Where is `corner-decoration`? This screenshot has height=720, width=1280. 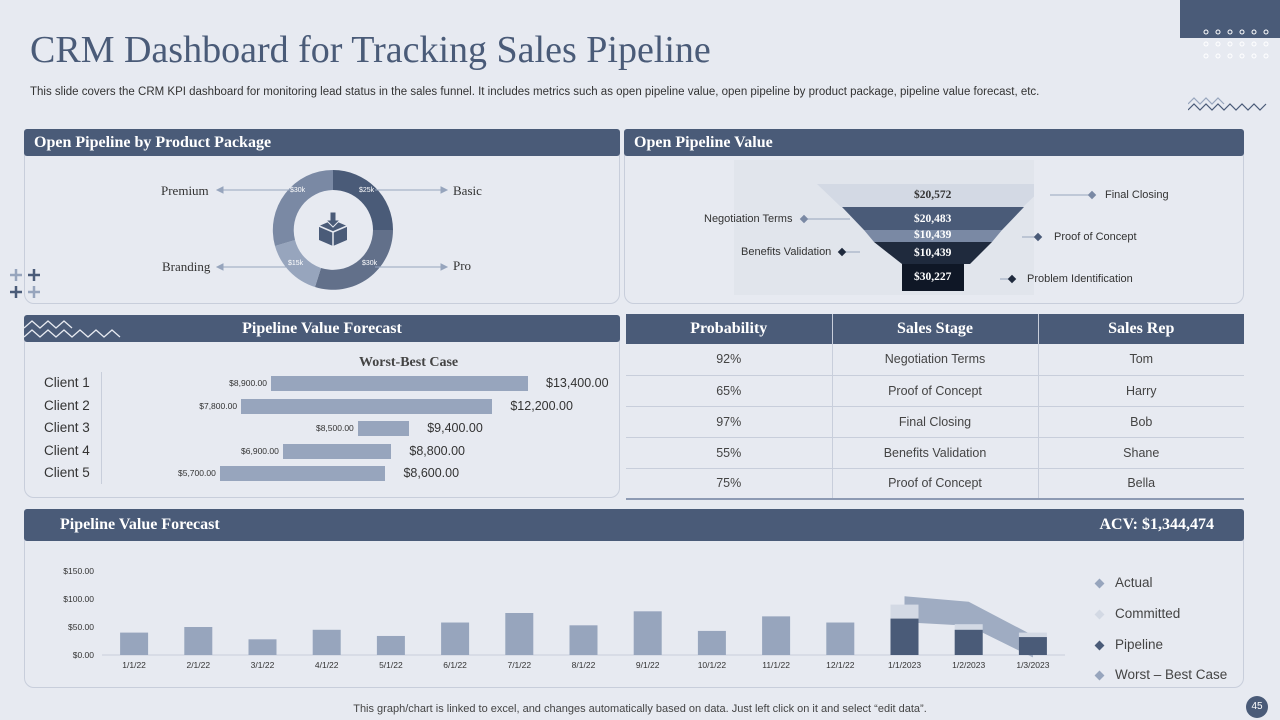
corner-decoration is located at coordinates (1230, 19).